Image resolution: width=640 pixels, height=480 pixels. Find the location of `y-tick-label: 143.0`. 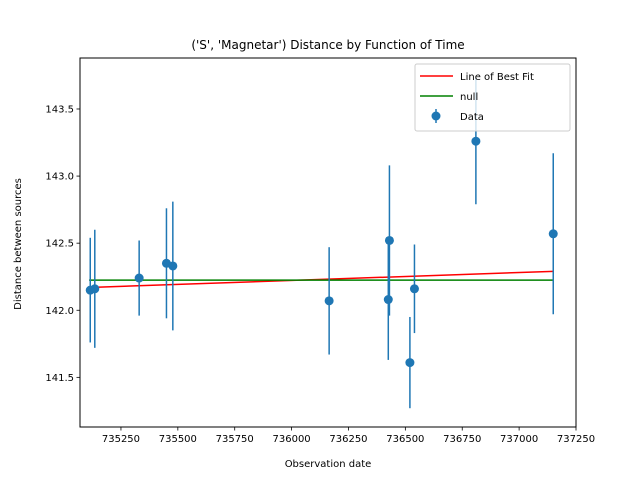

y-tick-label: 143.0 is located at coordinates (59, 177).